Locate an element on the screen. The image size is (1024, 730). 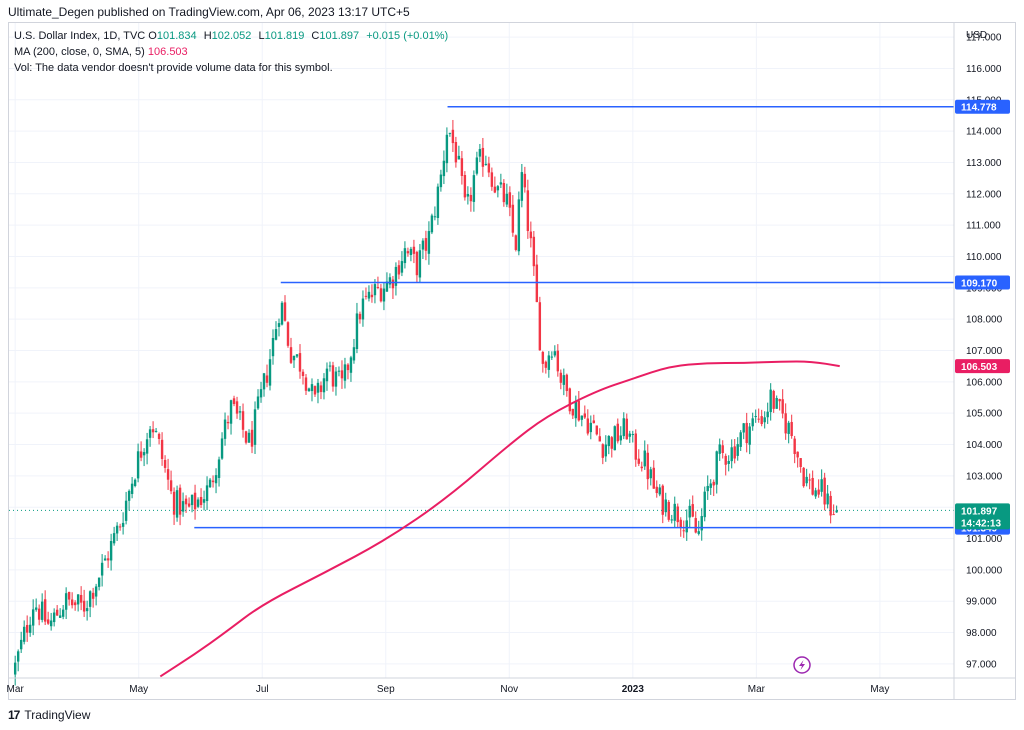
low-label: L is located at coordinates (261, 36).